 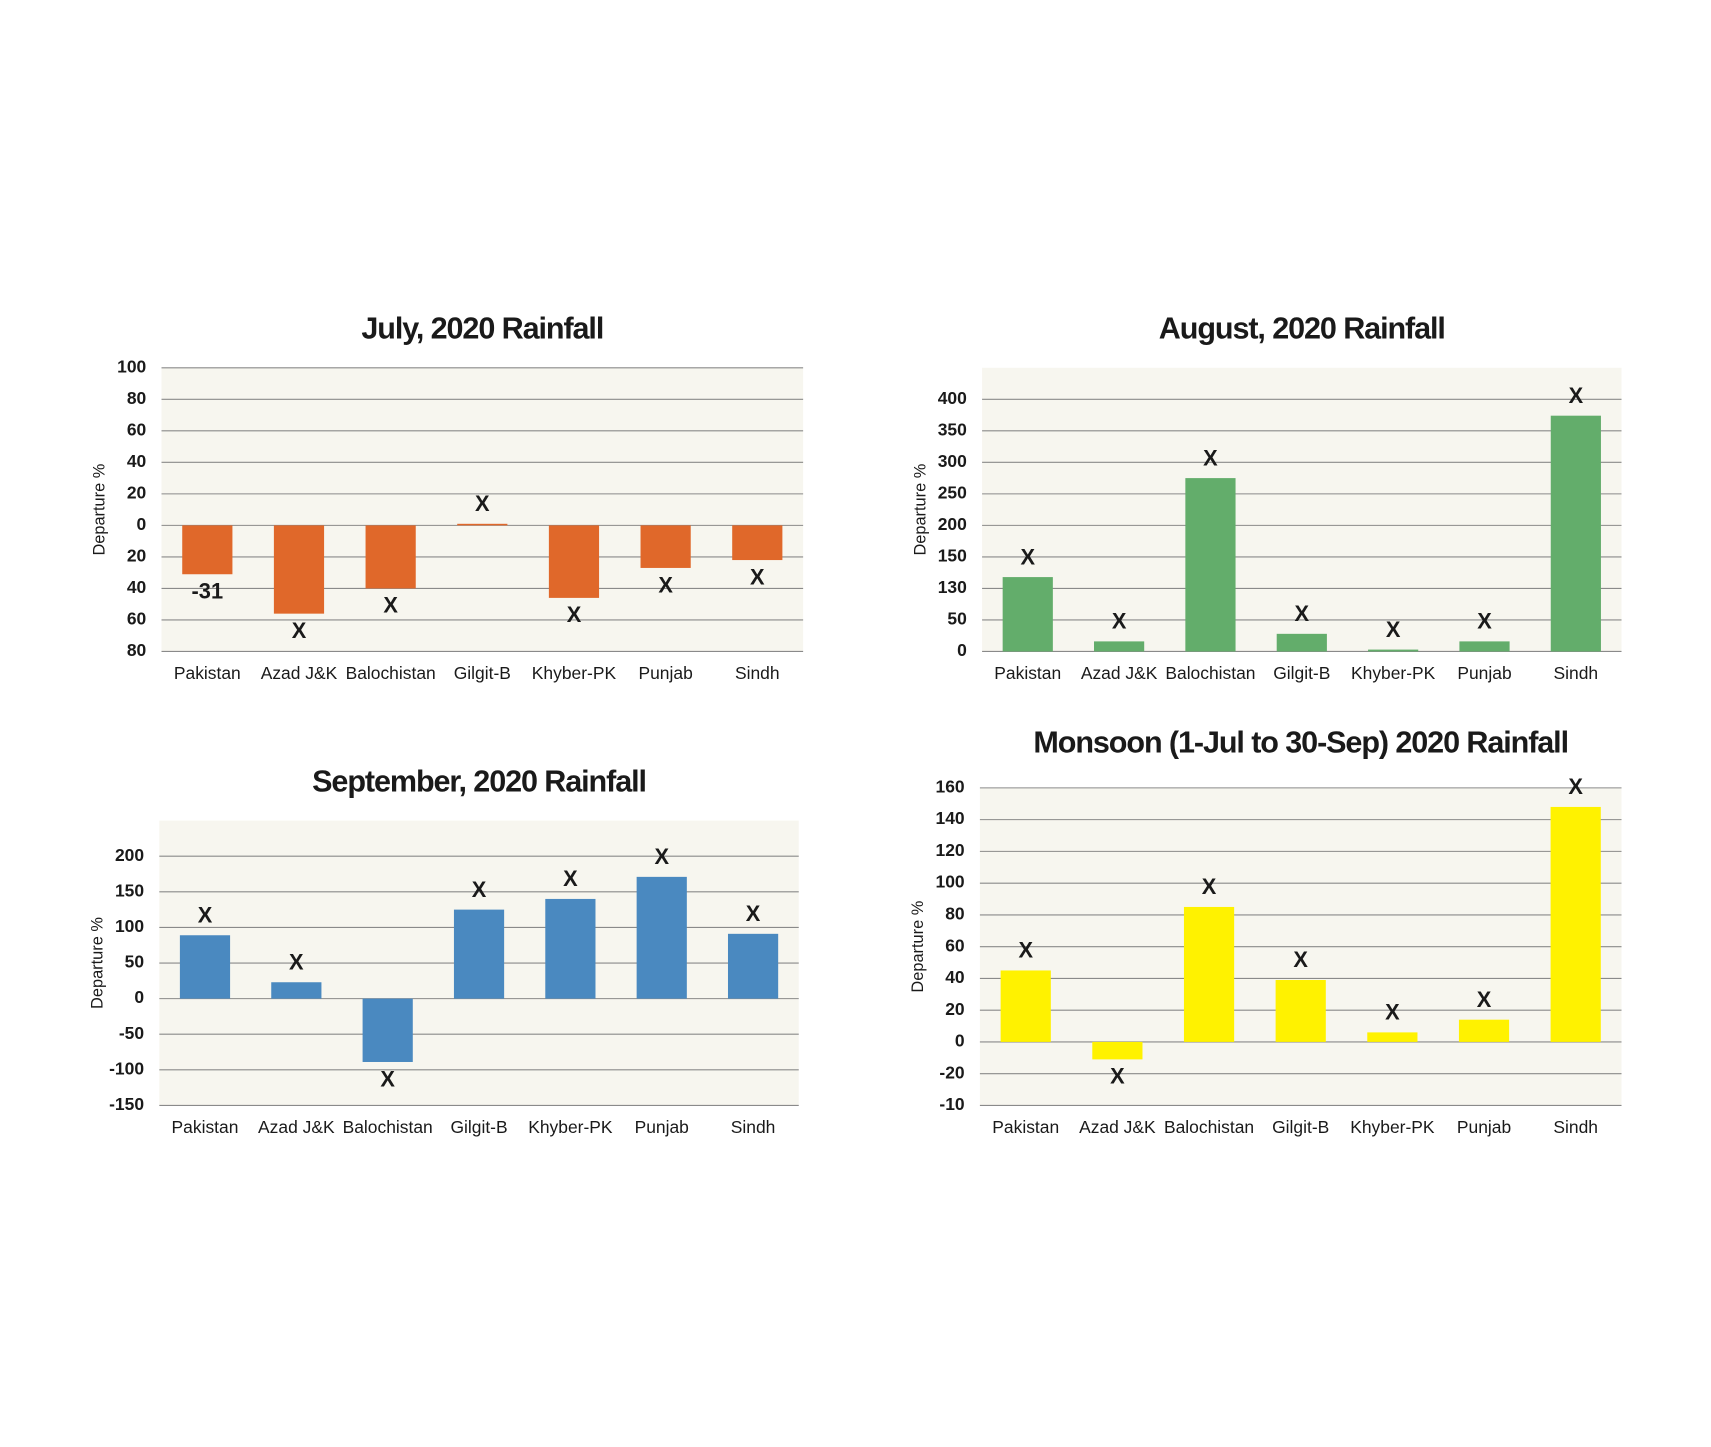 What do you see at coordinates (952, 398) in the screenshot?
I see `y-tick-label: 400` at bounding box center [952, 398].